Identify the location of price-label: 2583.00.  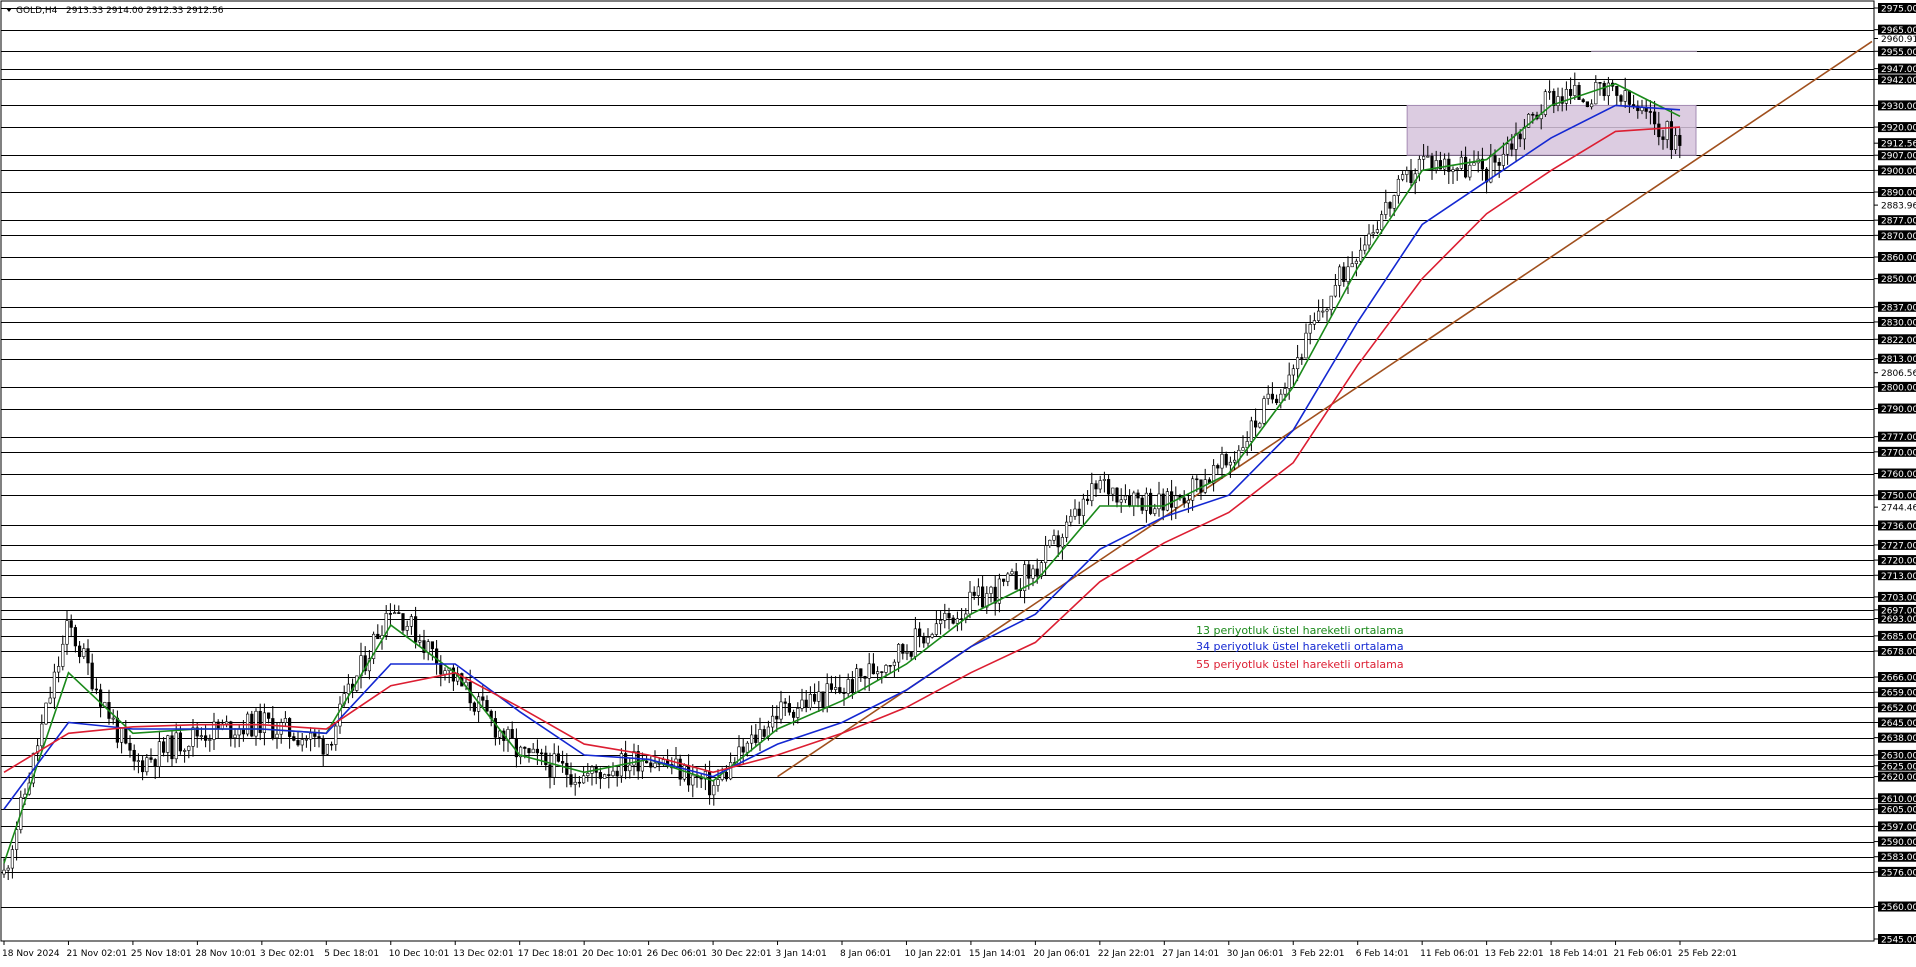
(1898, 858).